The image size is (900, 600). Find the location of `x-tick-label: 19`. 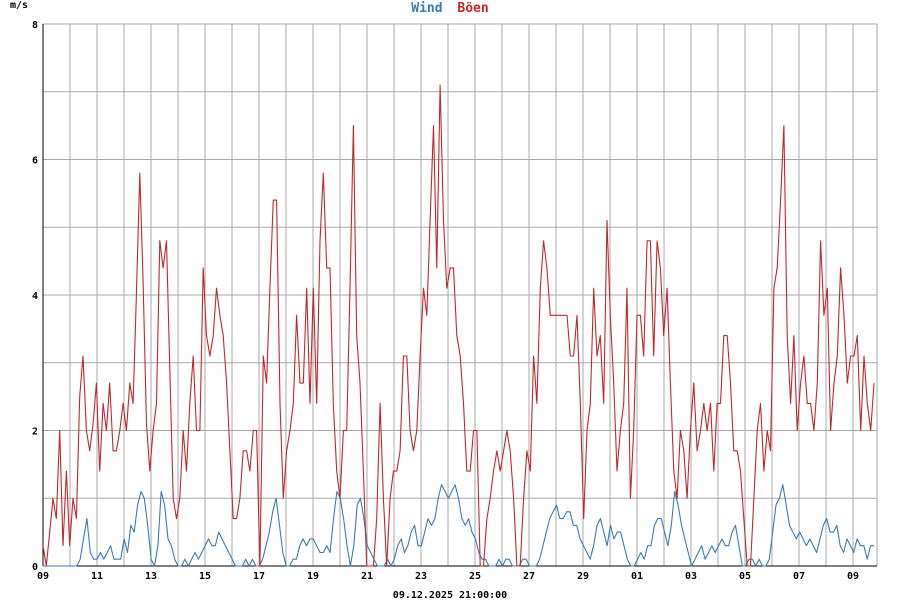

x-tick-label: 19 is located at coordinates (313, 576).